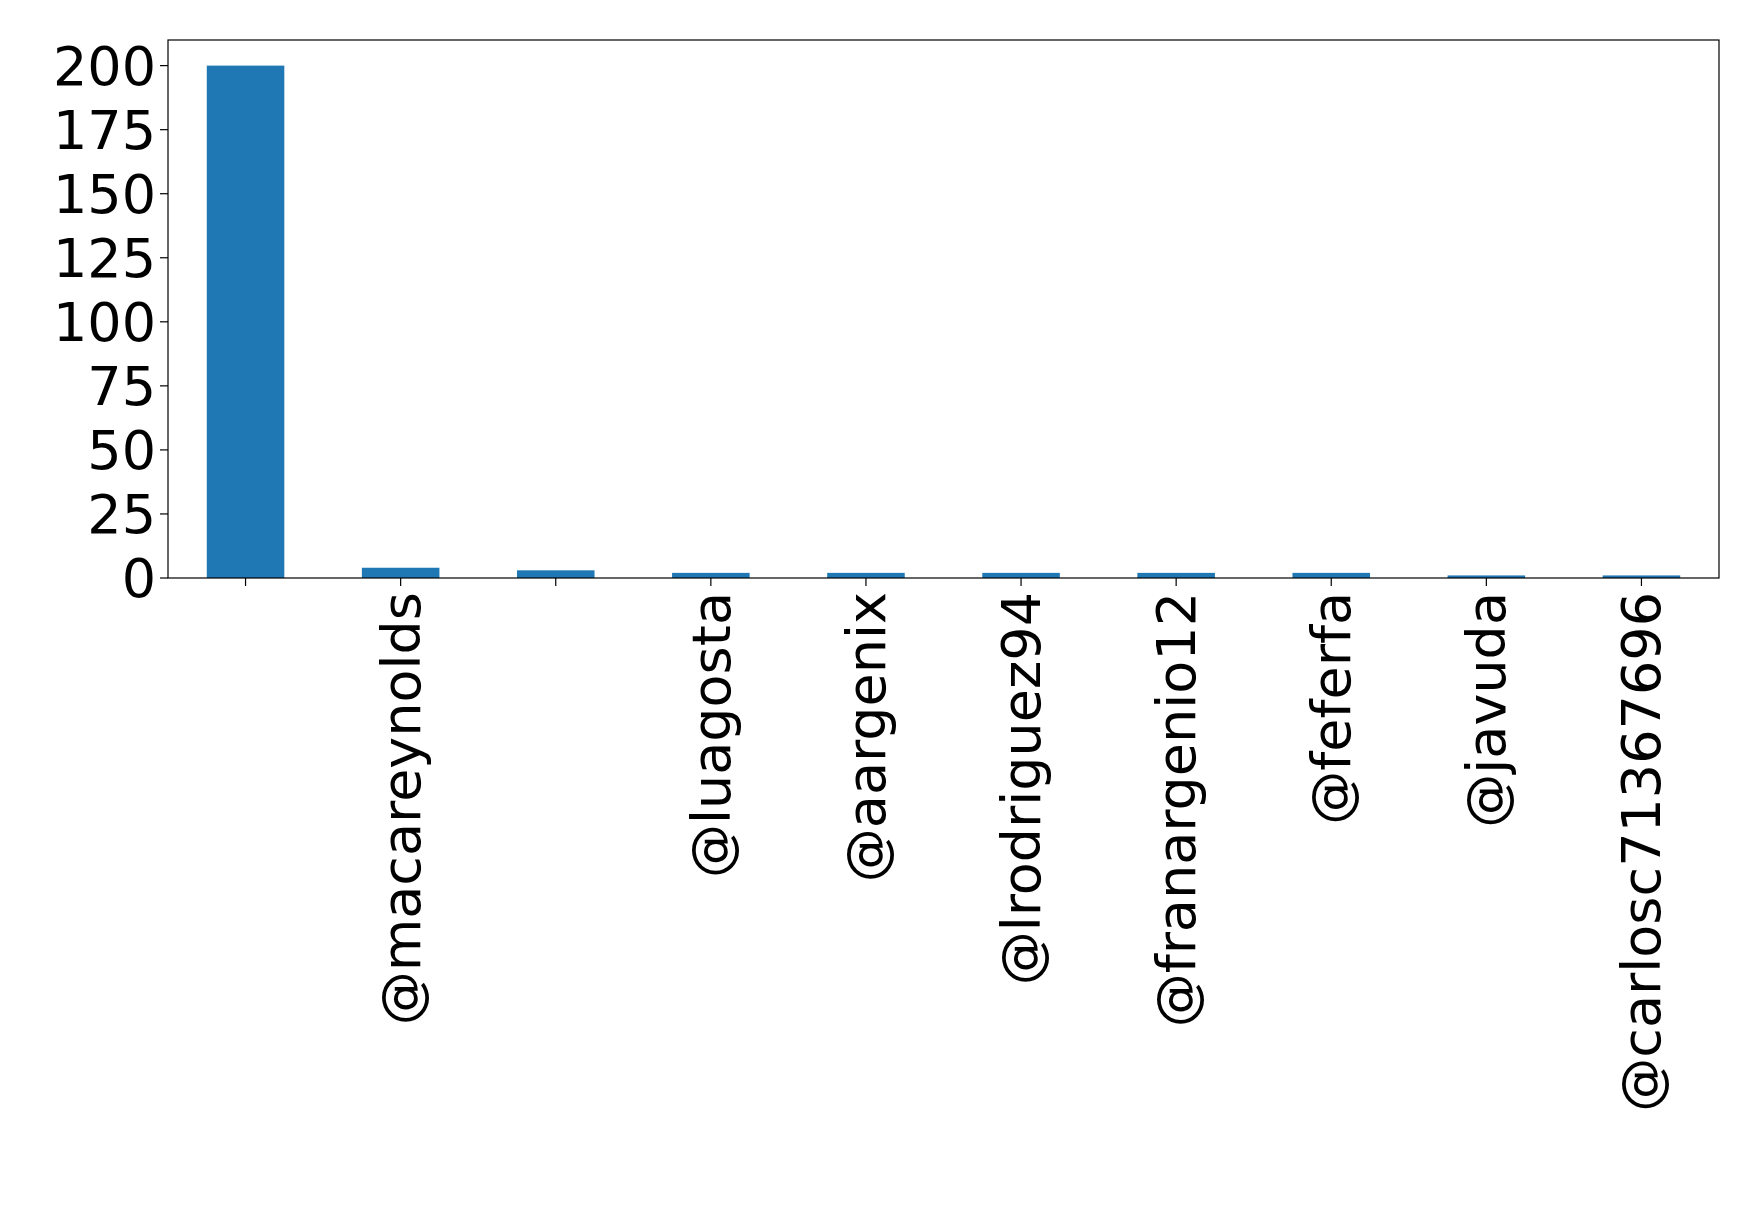  What do you see at coordinates (121, 450) in the screenshot?
I see `y-tick-label: 50` at bounding box center [121, 450].